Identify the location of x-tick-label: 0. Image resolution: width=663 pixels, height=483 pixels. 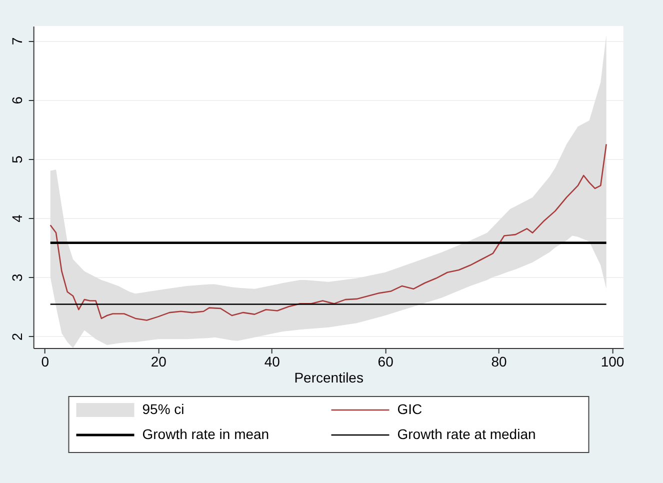
(45, 362).